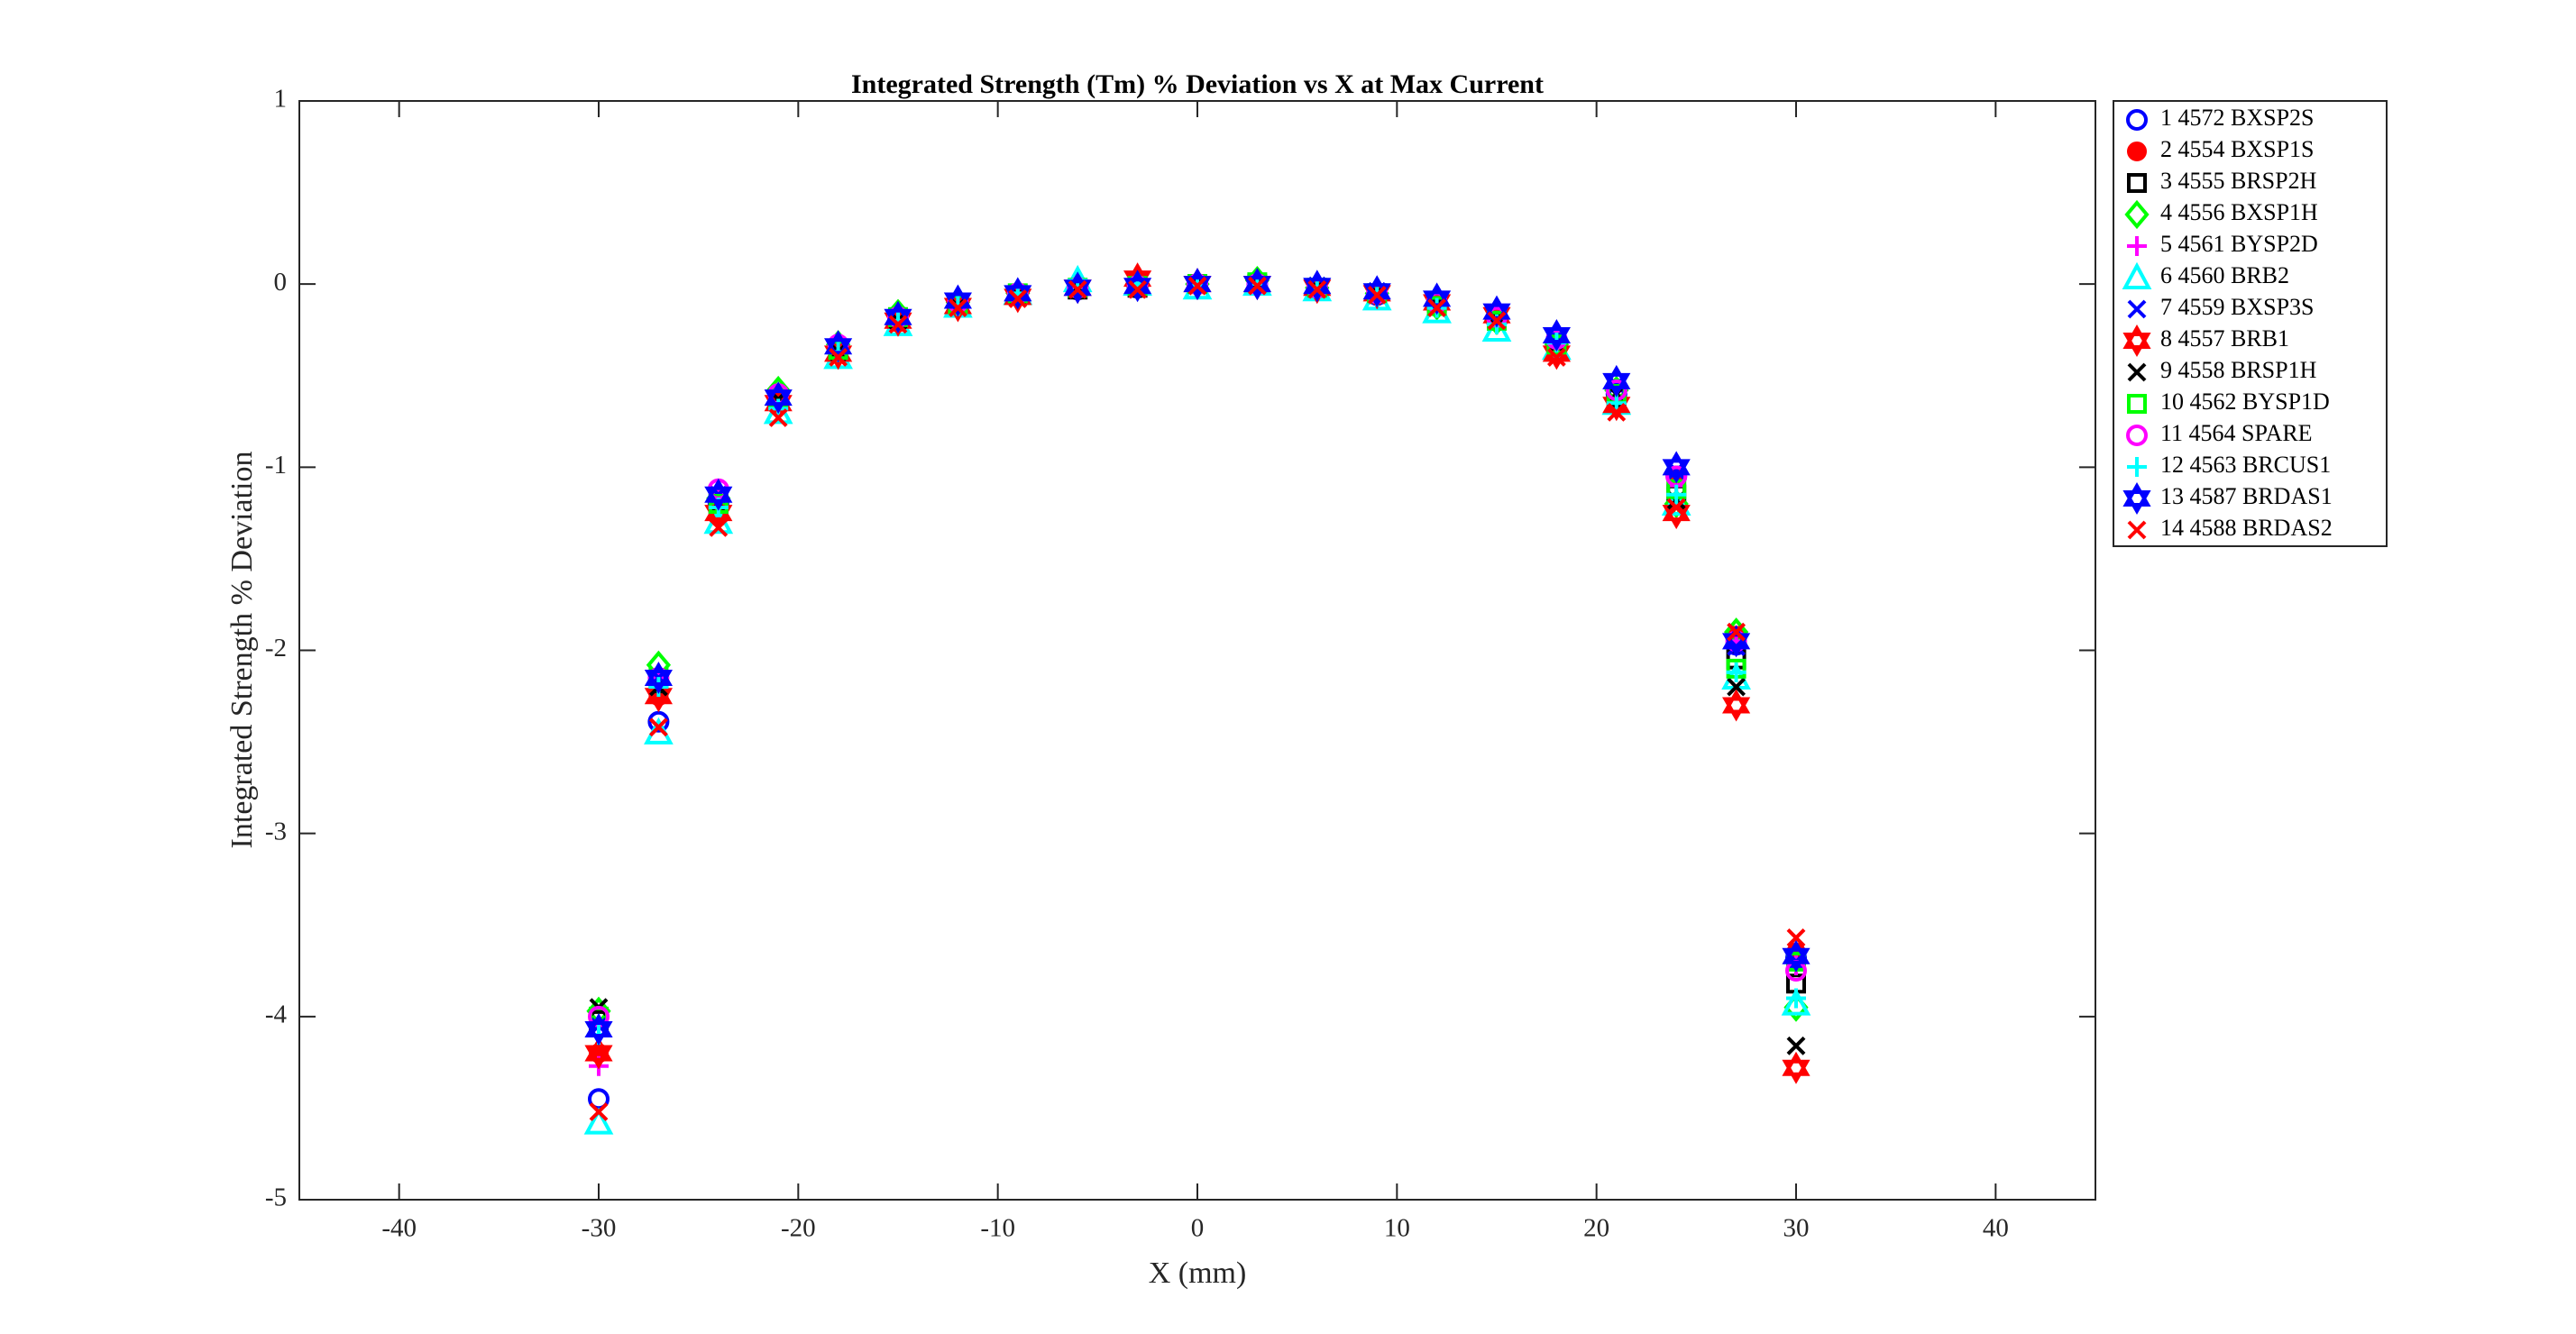 The height and width of the screenshot is (1334, 2576). Describe the element at coordinates (2239, 212) in the screenshot. I see `legend-label: 4 4556 BXSP1H` at that location.